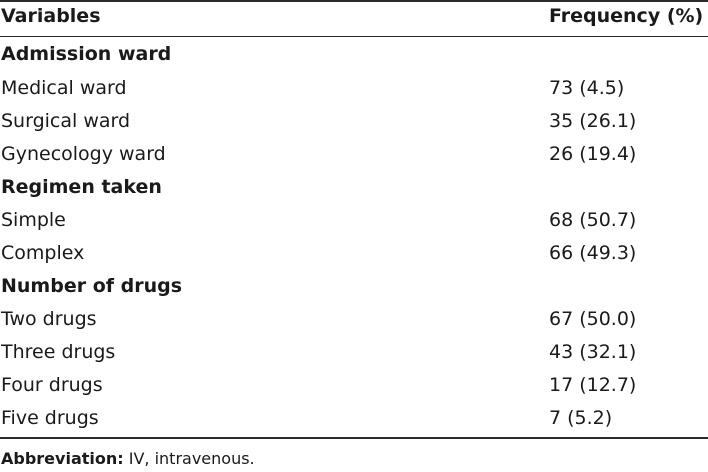  What do you see at coordinates (354, 220) in the screenshot?
I see `table-row: Simple 68 (50.7)` at bounding box center [354, 220].